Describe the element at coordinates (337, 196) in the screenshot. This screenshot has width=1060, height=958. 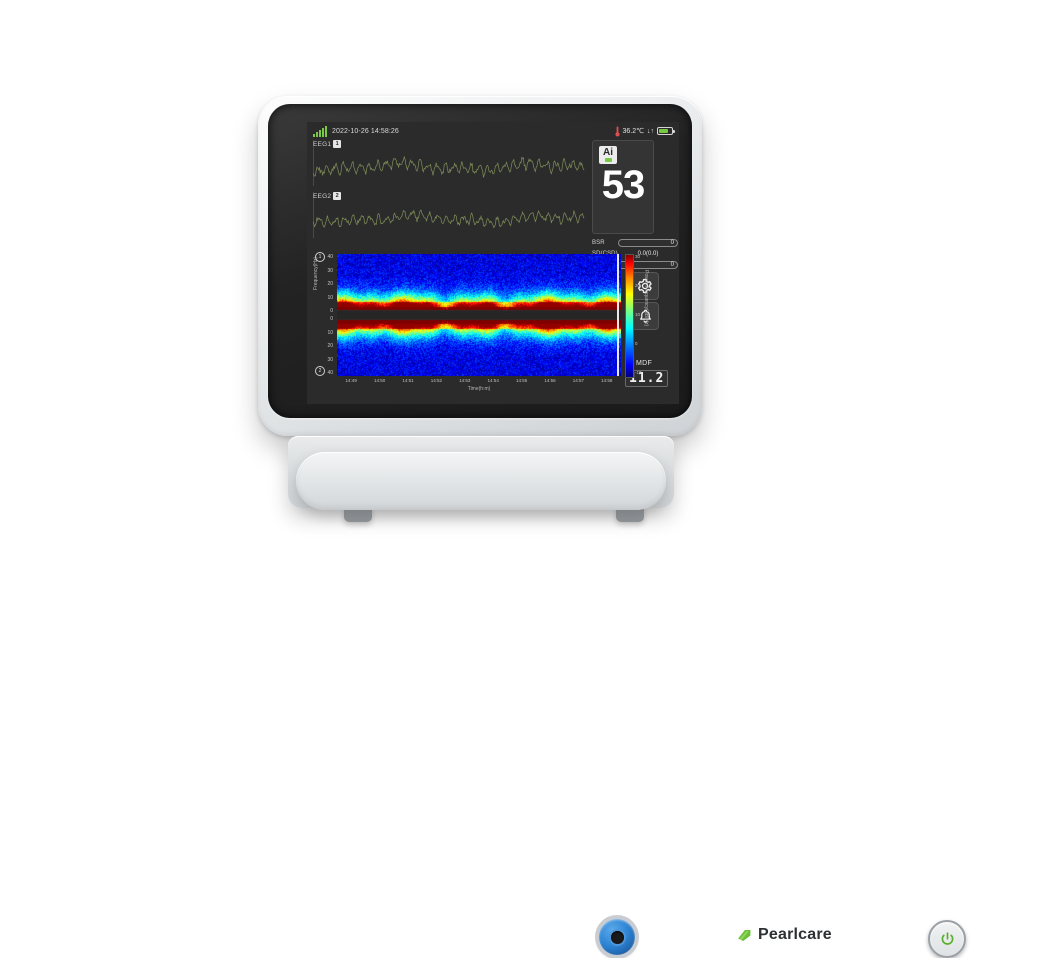
I see `eeg2-lead-badge: 2` at that location.